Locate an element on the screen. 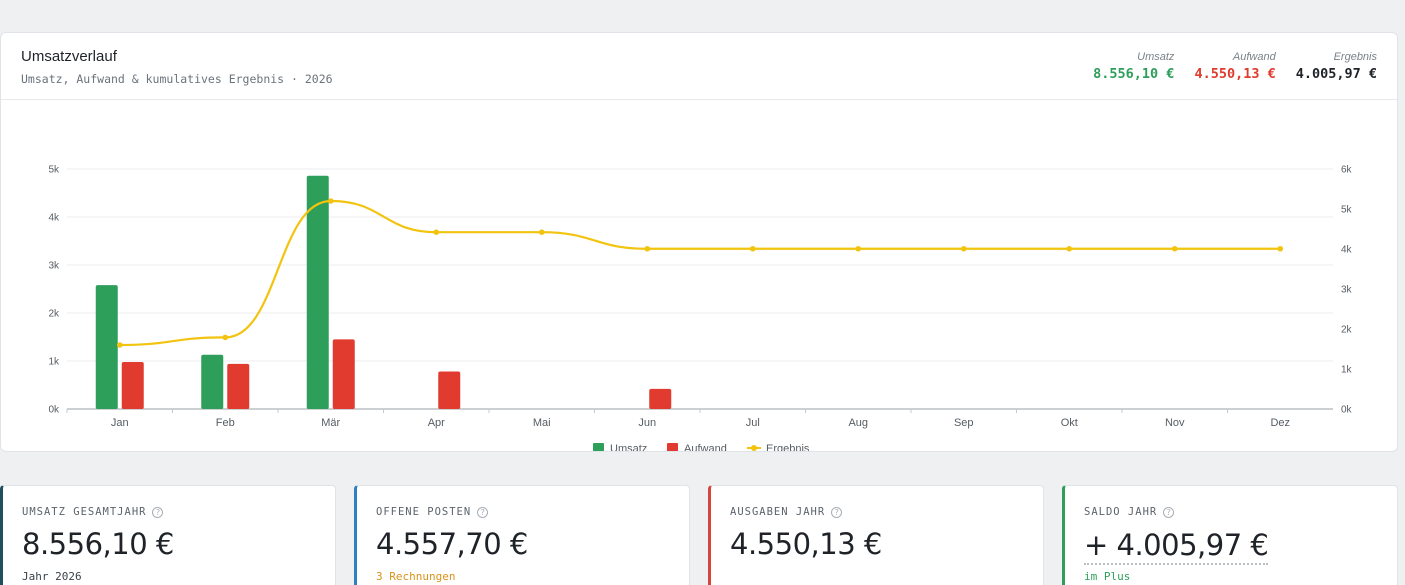 The height and width of the screenshot is (585, 1405). x-axis-tick-label: Dez is located at coordinates (1280, 423).